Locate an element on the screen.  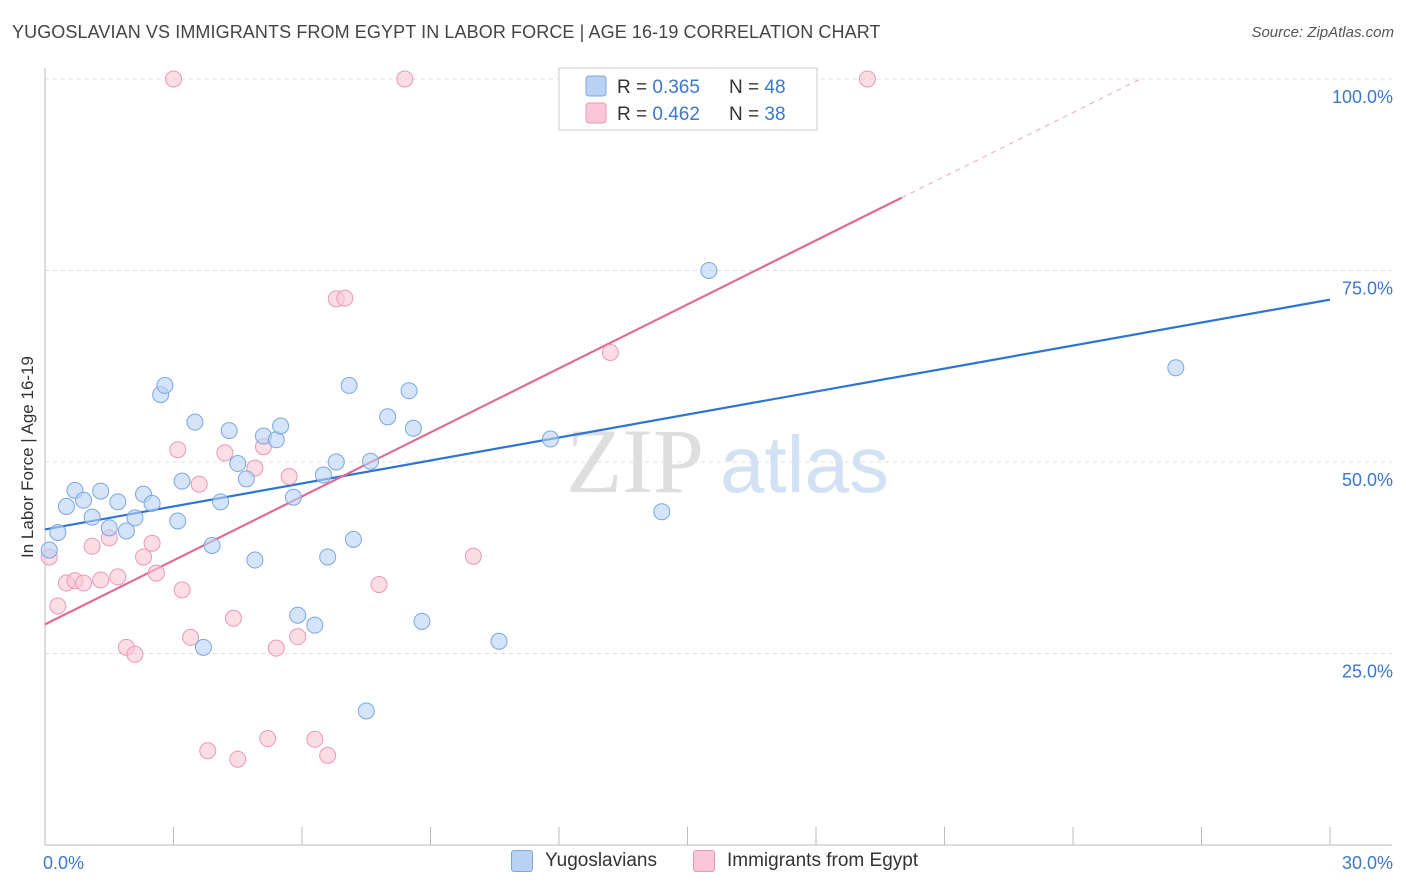
watermark-zip: ZIP is located at coordinates (635, 461).